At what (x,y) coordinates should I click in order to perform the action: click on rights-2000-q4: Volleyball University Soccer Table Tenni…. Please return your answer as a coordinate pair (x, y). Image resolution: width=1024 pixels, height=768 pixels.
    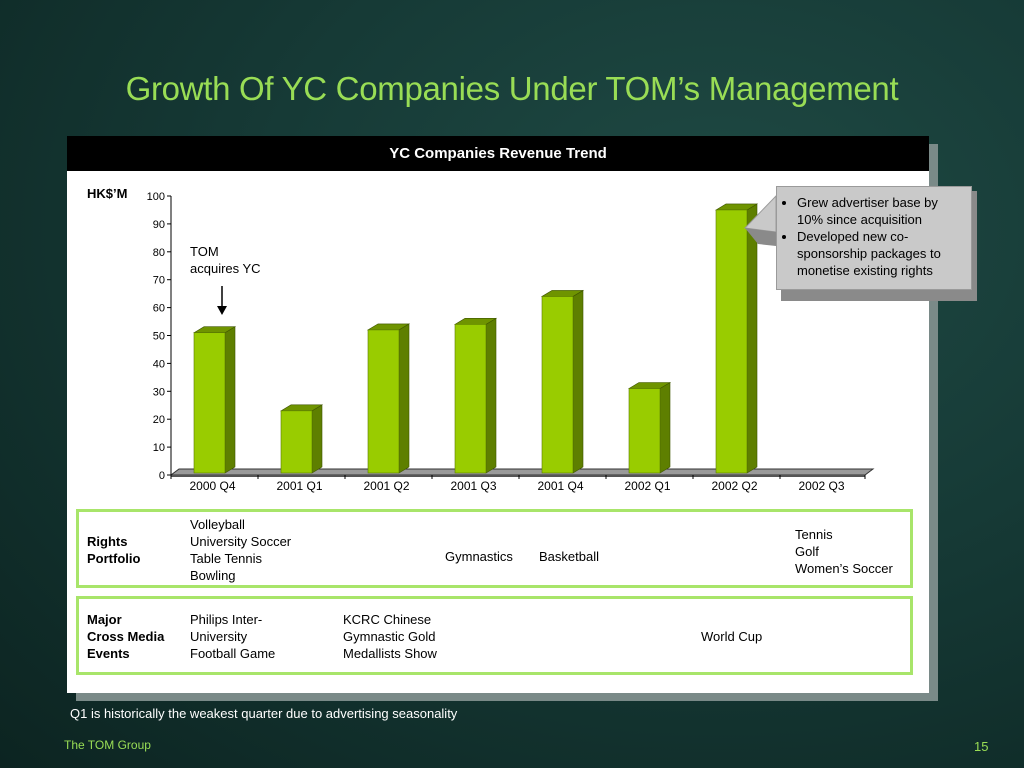
    Looking at the image, I should click on (240, 550).